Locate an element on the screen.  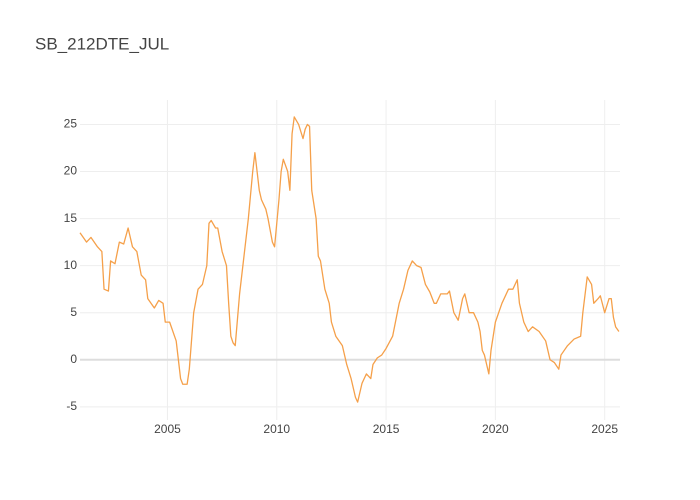
y-tick-label: -5 is located at coordinates (71, 406).